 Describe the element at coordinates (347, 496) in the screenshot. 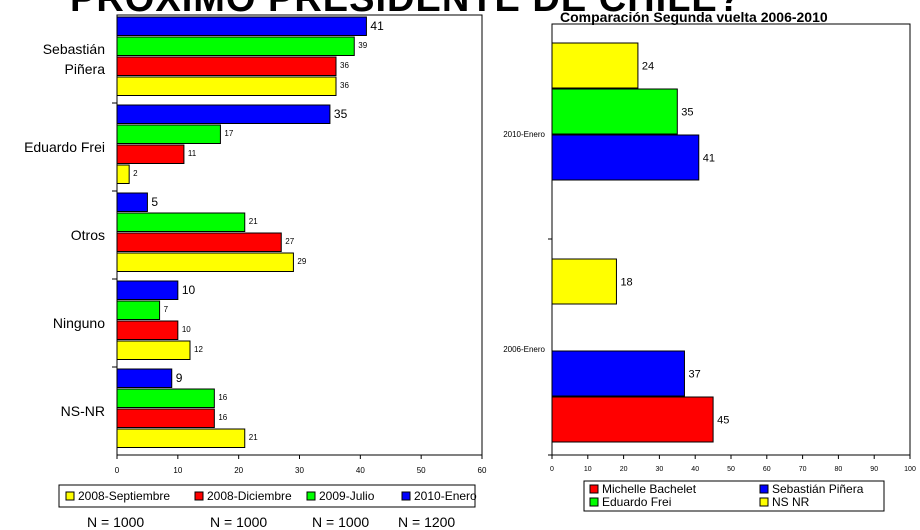

I see `legend-label: 2009-Julio` at that location.